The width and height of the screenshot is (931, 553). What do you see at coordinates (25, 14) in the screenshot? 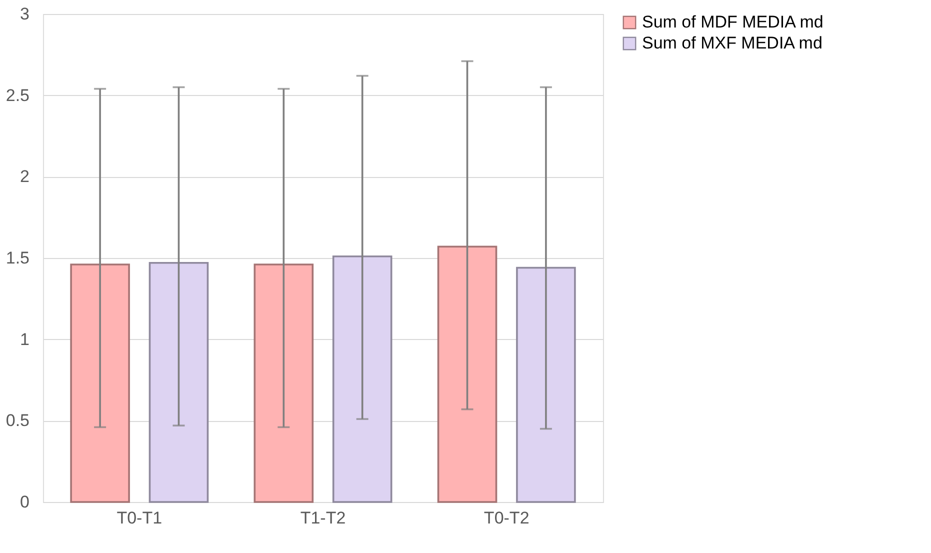
I see `y-tick-label: 3` at bounding box center [25, 14].